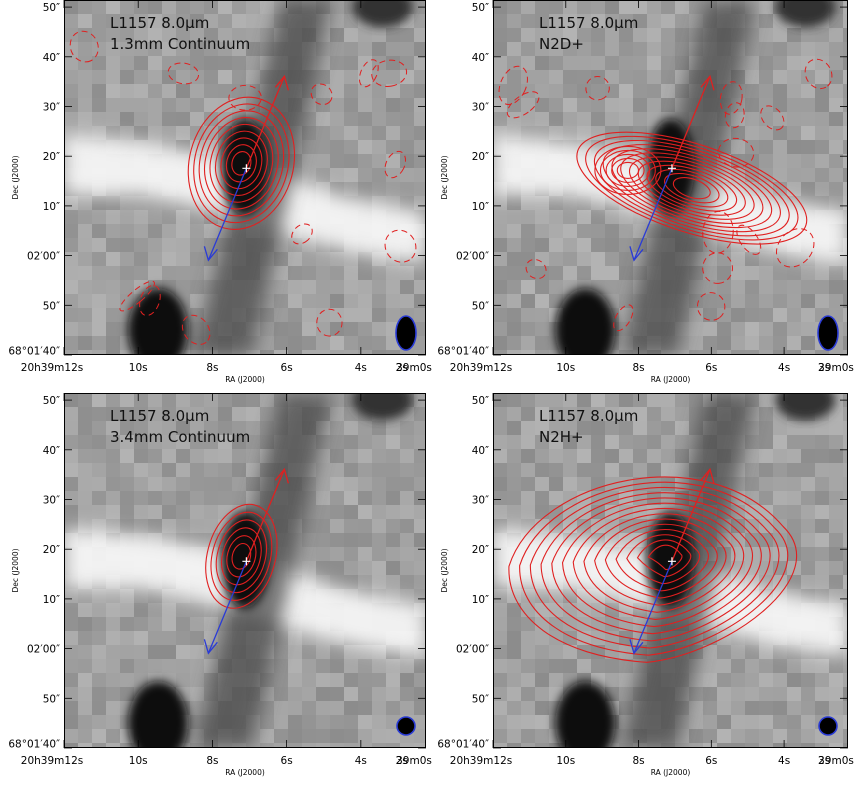  Describe the element at coordinates (636, 254) in the screenshot. I see `blueshifted-arrowhead` at that location.